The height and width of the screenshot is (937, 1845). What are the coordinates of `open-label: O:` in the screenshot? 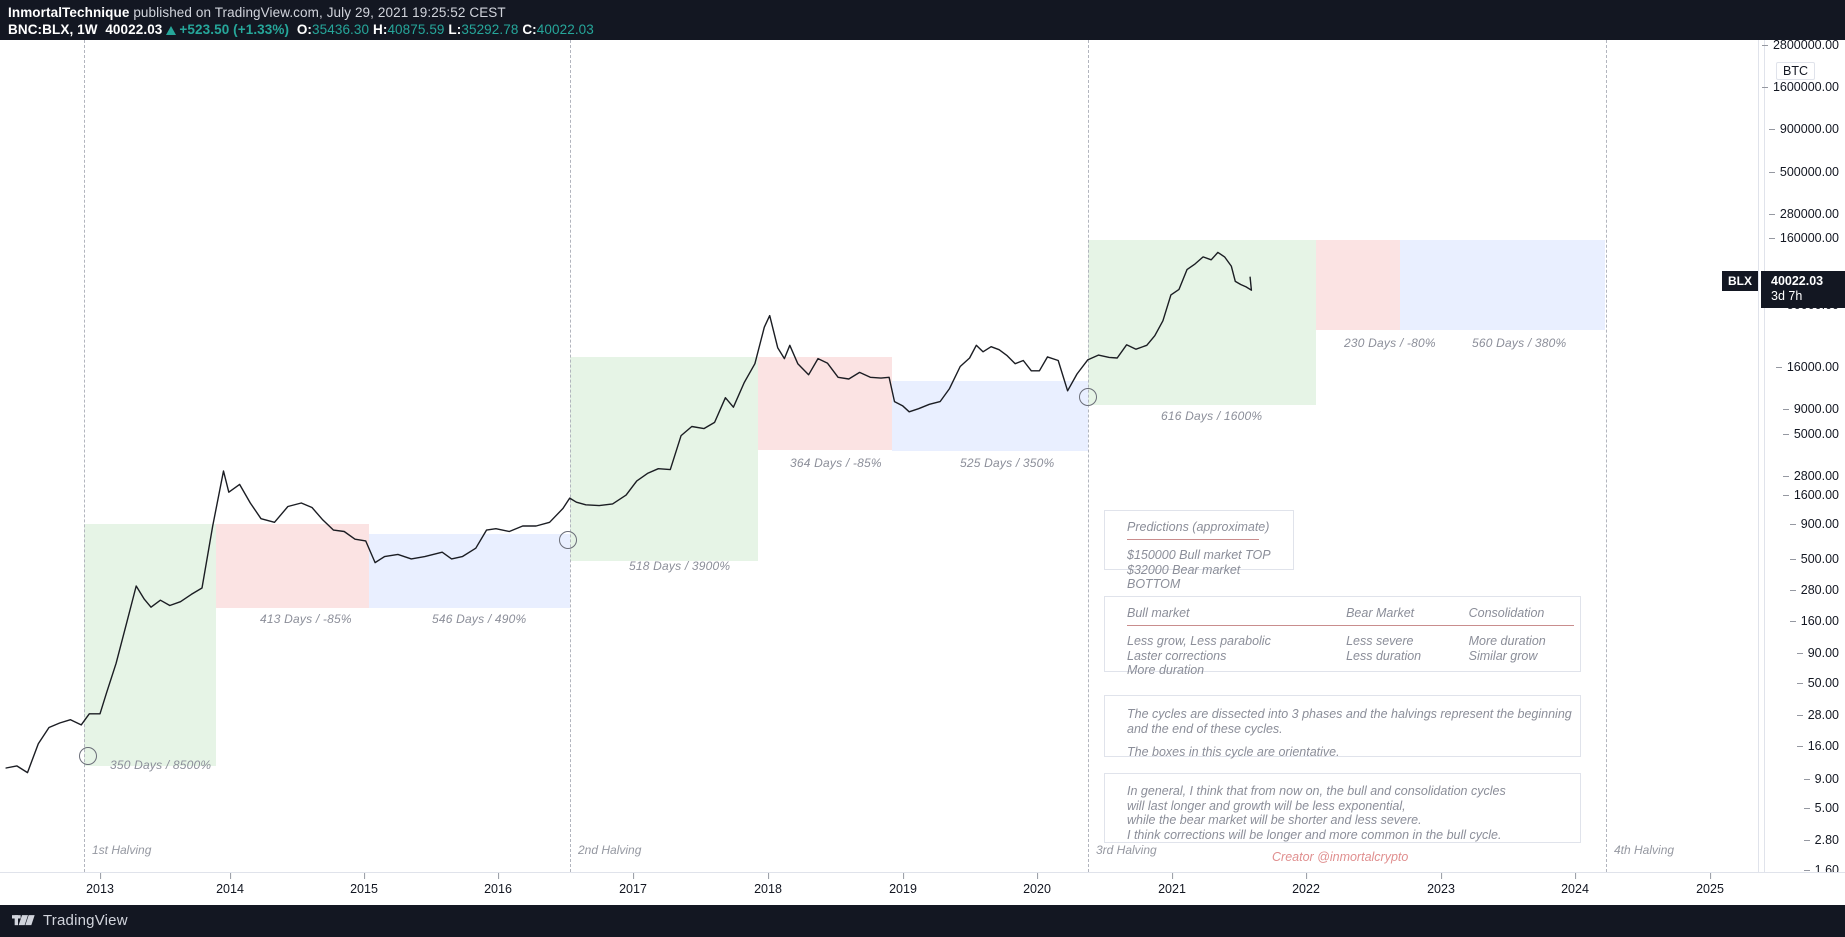 It's located at (304, 29).